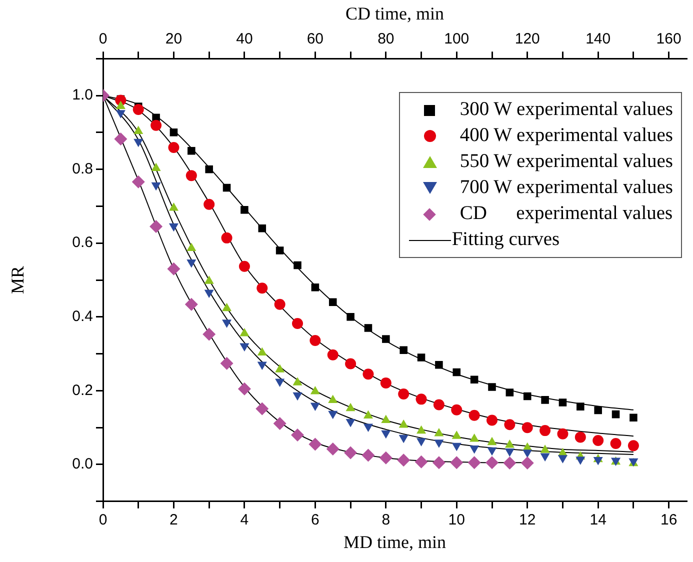 This screenshot has width=693, height=562. Describe the element at coordinates (395, 542) in the screenshot. I see `x-axis-title: MD time, min` at that location.